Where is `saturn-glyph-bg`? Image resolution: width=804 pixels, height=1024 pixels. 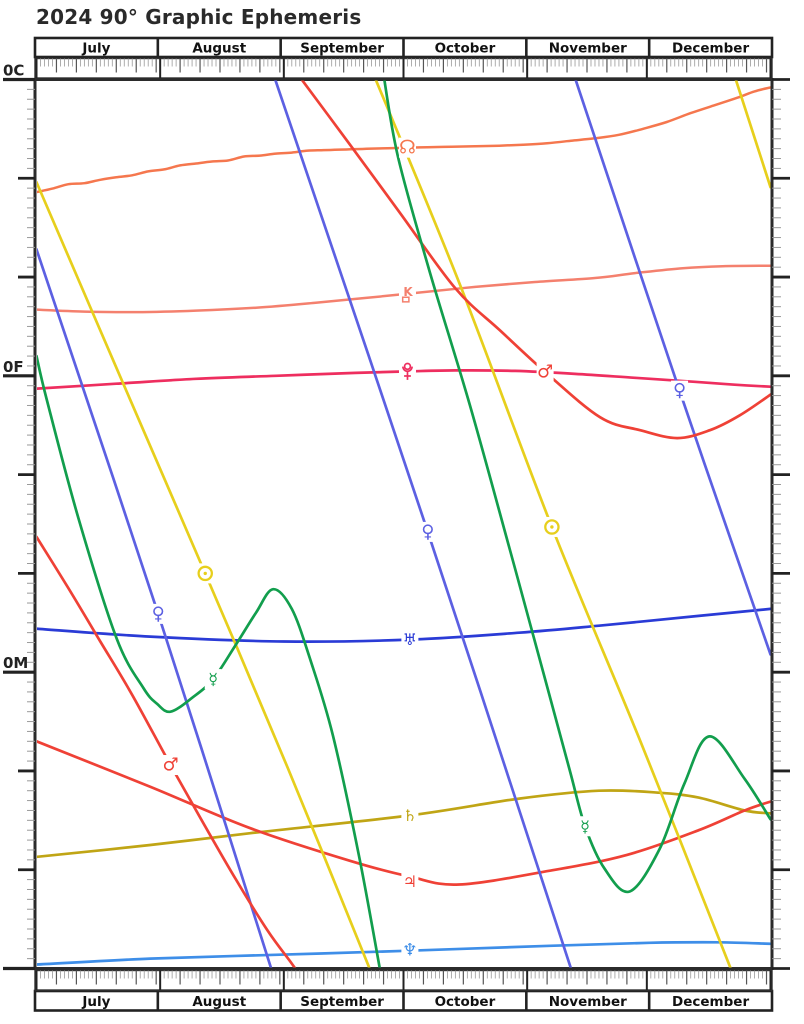
saturn-glyph-bg is located at coordinates (410, 815).